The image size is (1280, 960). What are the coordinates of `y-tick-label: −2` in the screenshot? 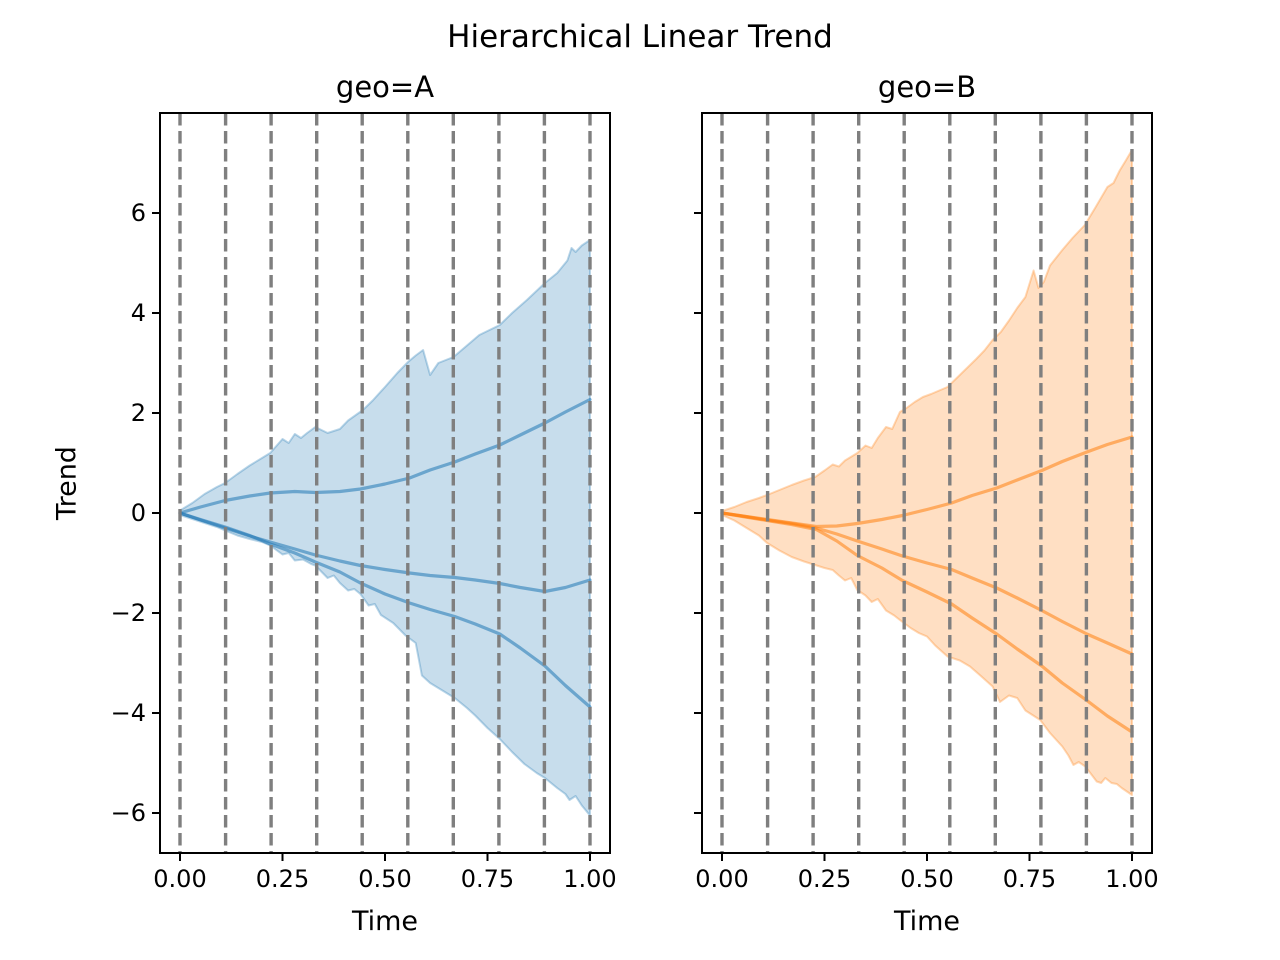 It's located at (128, 613).